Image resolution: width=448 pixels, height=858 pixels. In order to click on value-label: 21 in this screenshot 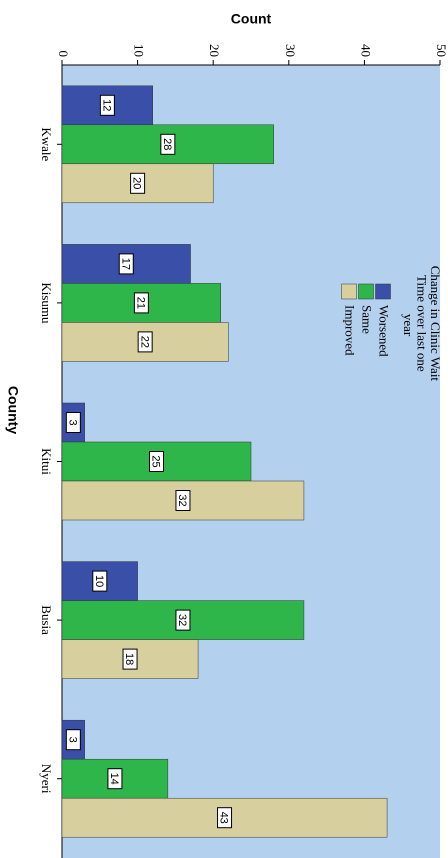, I will do `click(140, 303)`.